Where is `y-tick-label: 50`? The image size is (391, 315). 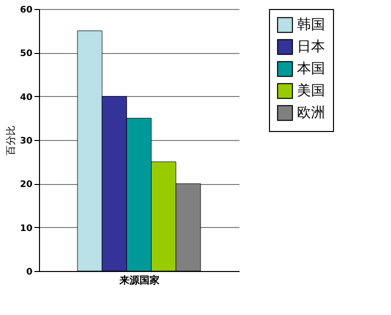 y-tick-label: 50 is located at coordinates (26, 54).